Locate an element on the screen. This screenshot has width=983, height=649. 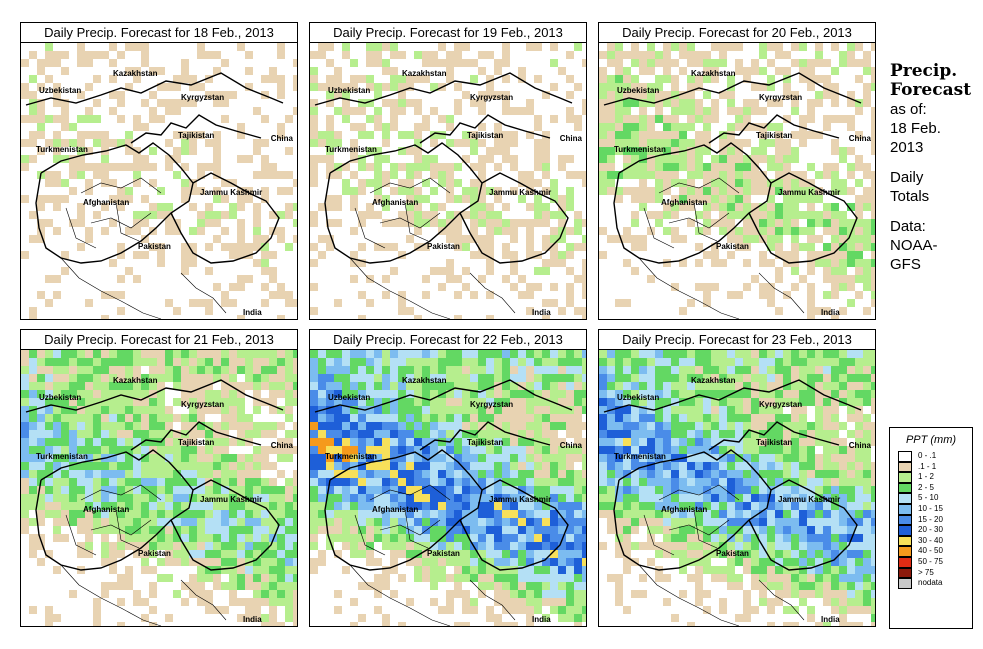
legend-swatch is located at coordinates (905, 530).